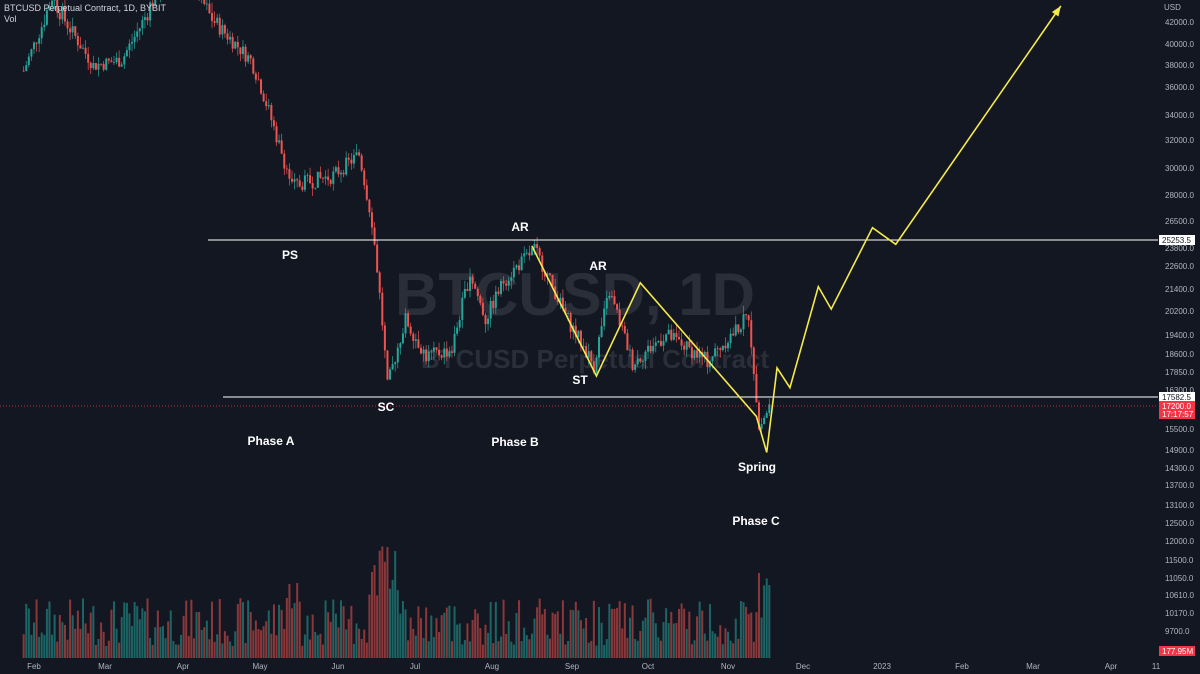 Image resolution: width=1200 pixels, height=674 pixels. I want to click on time-axis-label: Jun, so click(338, 666).